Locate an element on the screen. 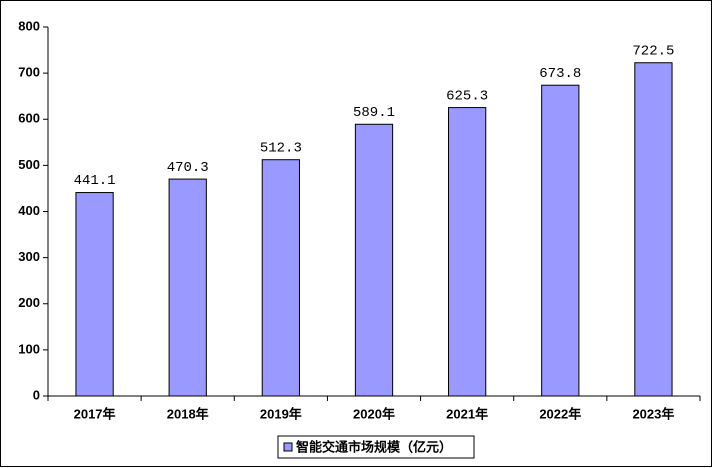 The width and height of the screenshot is (713, 468). value-label: 589.1 is located at coordinates (374, 113).